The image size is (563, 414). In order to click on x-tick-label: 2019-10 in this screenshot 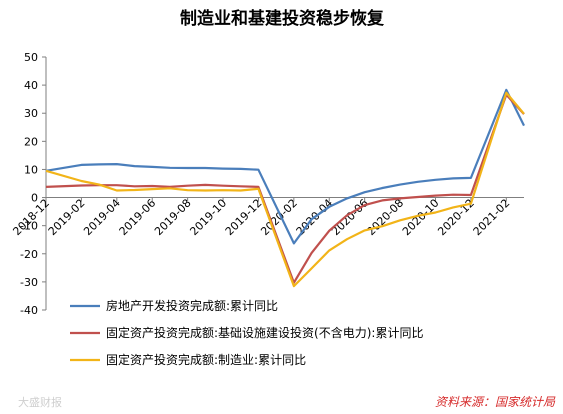, I will do `click(208, 217)`.